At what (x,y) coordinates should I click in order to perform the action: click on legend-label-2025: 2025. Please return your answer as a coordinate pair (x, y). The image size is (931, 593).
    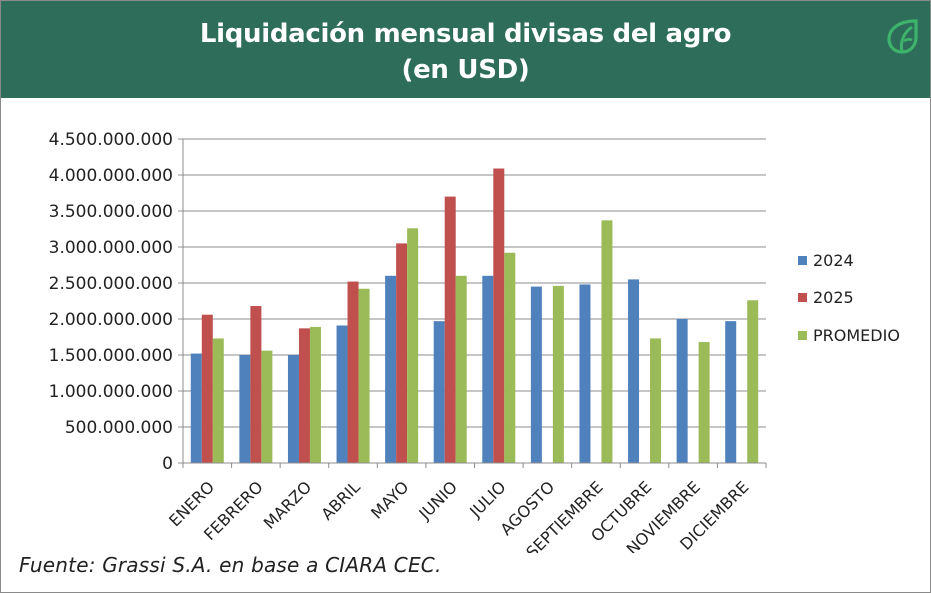
    Looking at the image, I should click on (833, 297).